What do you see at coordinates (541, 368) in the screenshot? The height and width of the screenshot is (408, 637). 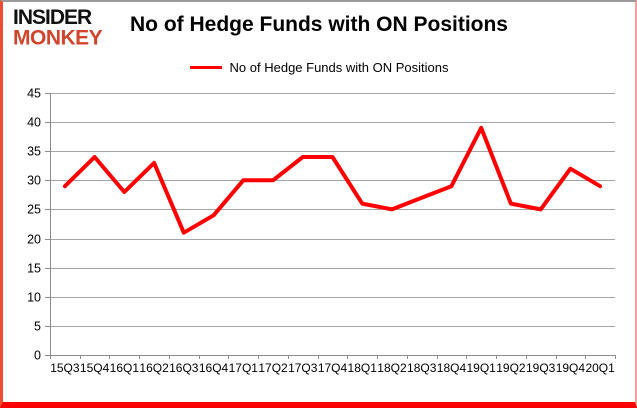 I see `x-tick-label: 19Q3` at bounding box center [541, 368].